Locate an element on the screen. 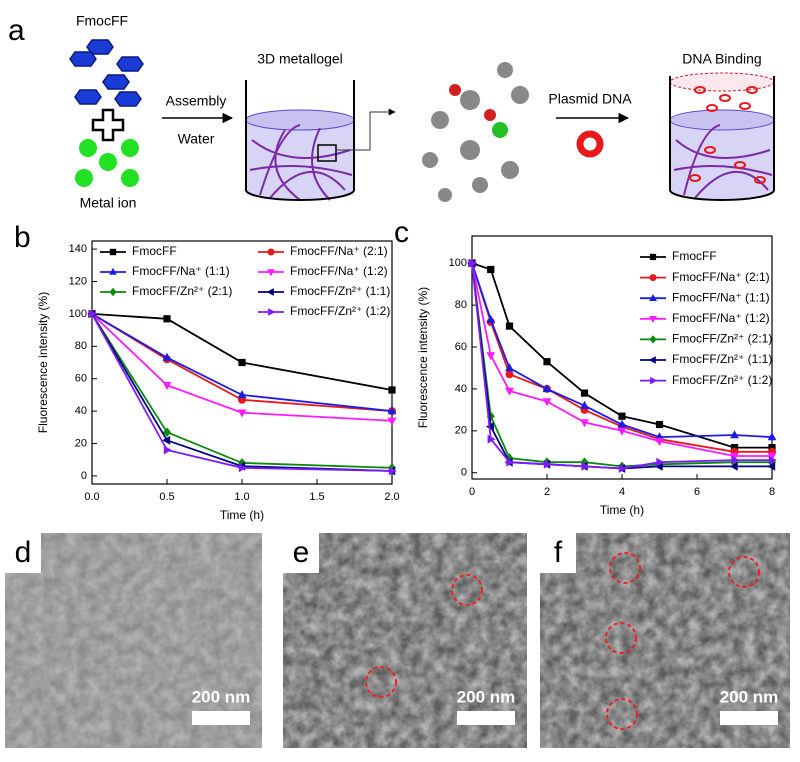  legend-label: FmocFF/Na⁺ (1:2) is located at coordinates (721, 318).